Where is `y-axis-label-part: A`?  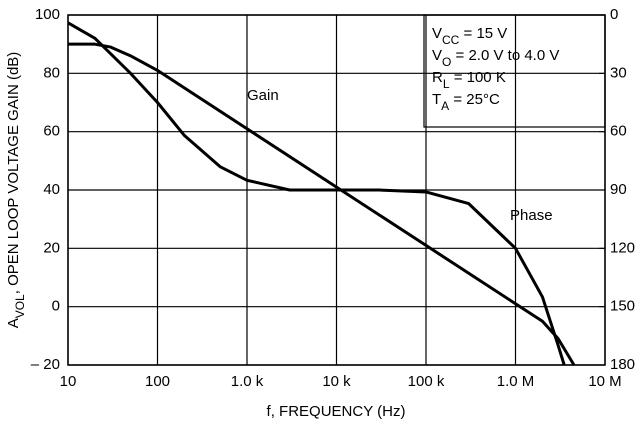
y-axis-label-part: A is located at coordinates (13, 323).